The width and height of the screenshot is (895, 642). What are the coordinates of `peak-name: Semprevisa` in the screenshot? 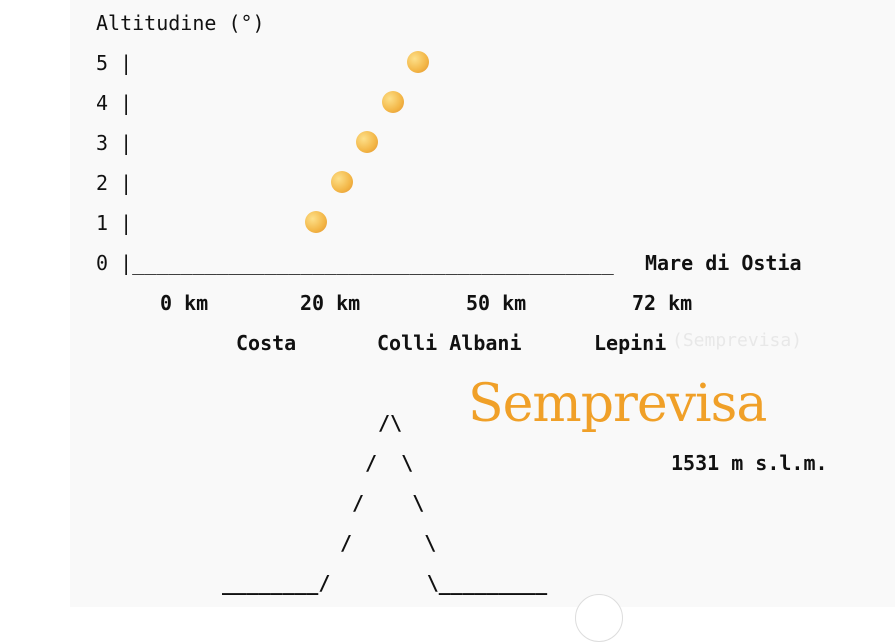 It's located at (617, 404).